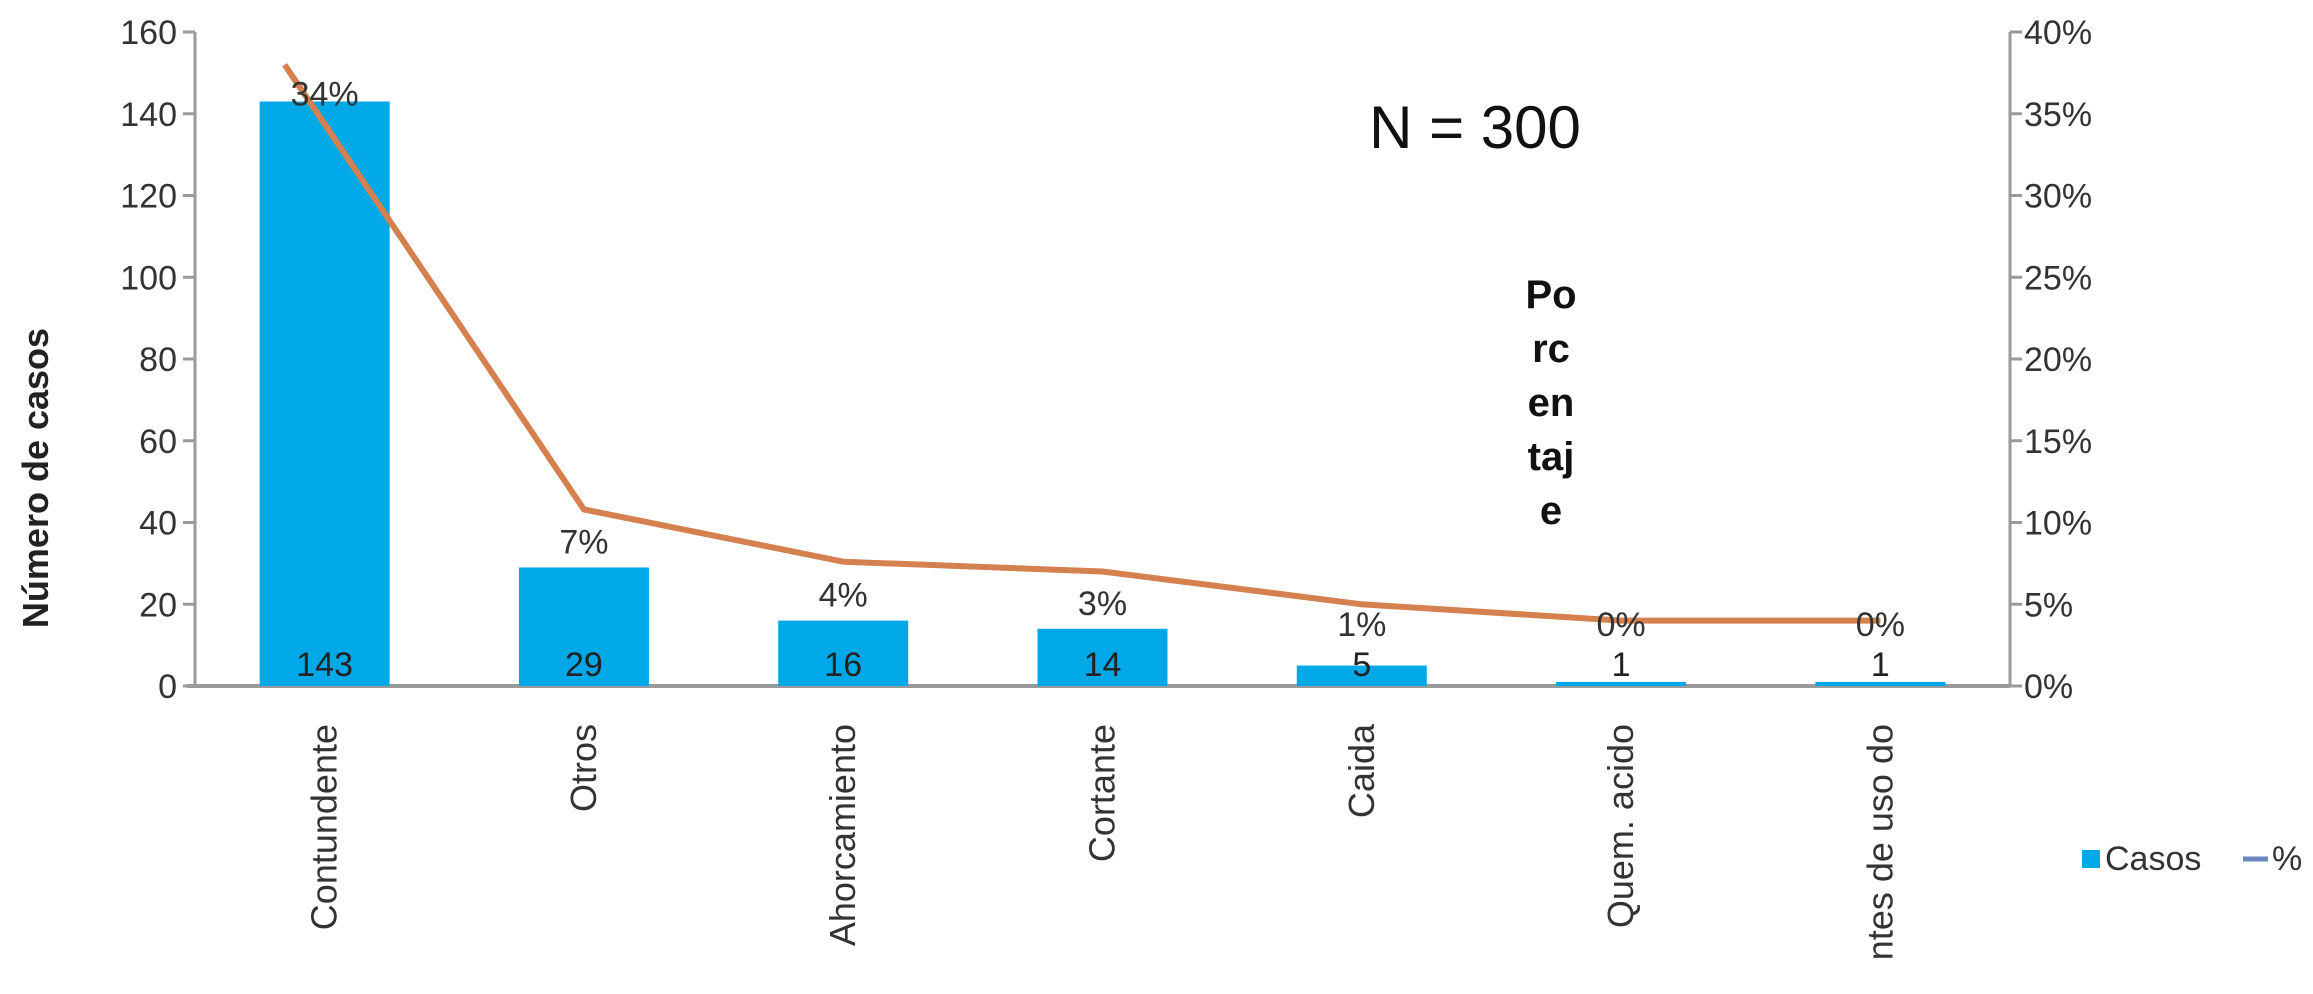 The width and height of the screenshot is (2313, 994). Describe the element at coordinates (1361, 770) in the screenshot. I see `x-tick-label: Caida` at that location.